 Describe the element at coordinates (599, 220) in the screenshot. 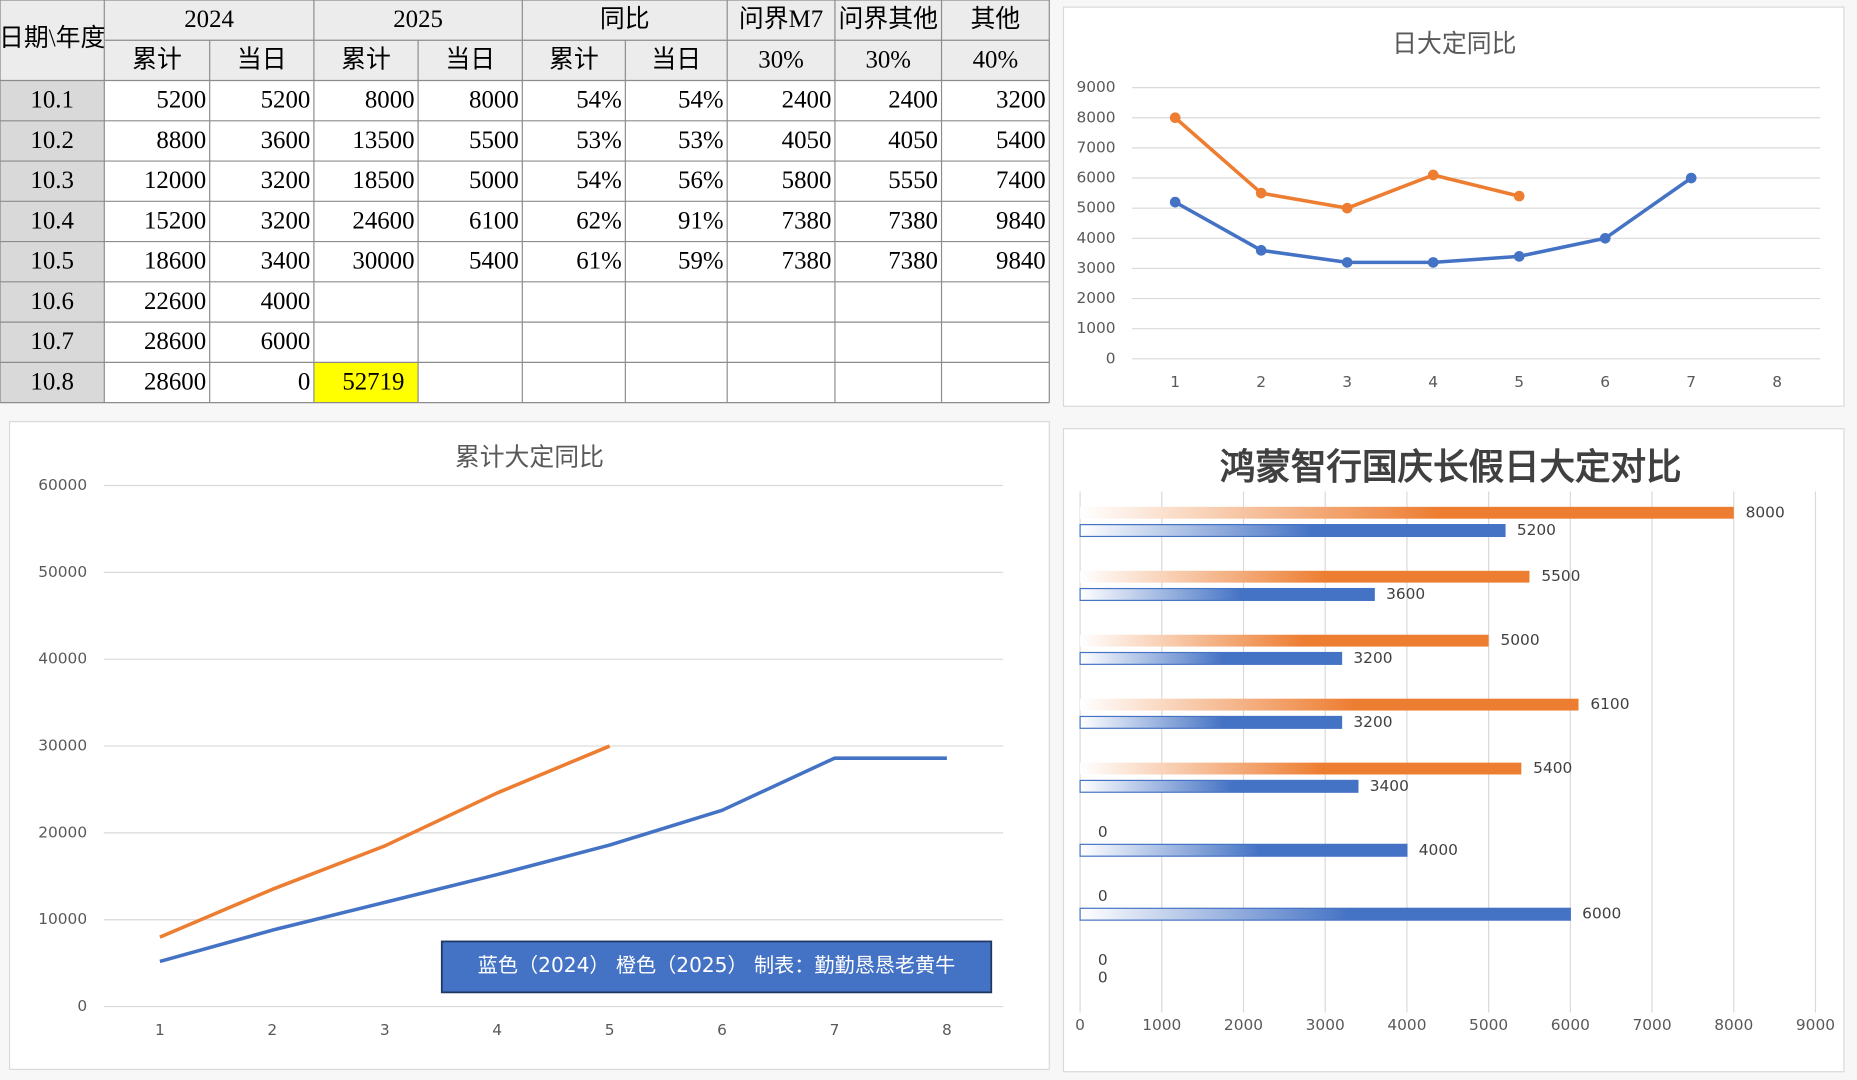

I see `table-cell: 62%` at that location.